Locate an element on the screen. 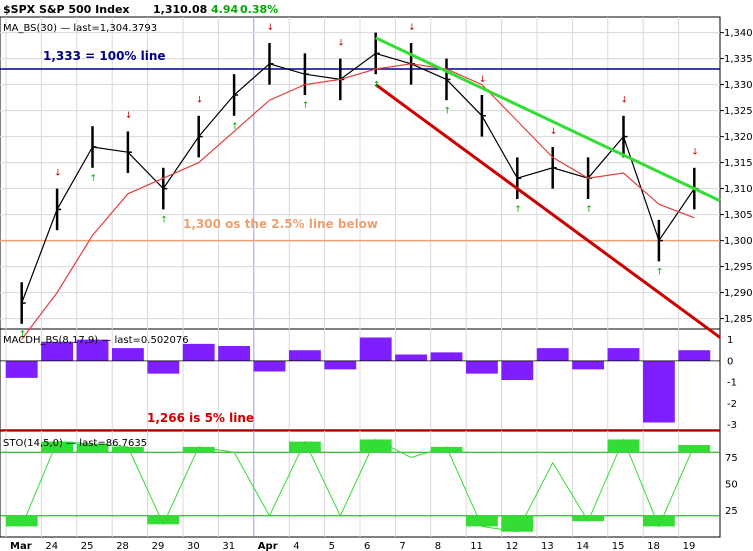  x-tick-label: 5 is located at coordinates (332, 546).